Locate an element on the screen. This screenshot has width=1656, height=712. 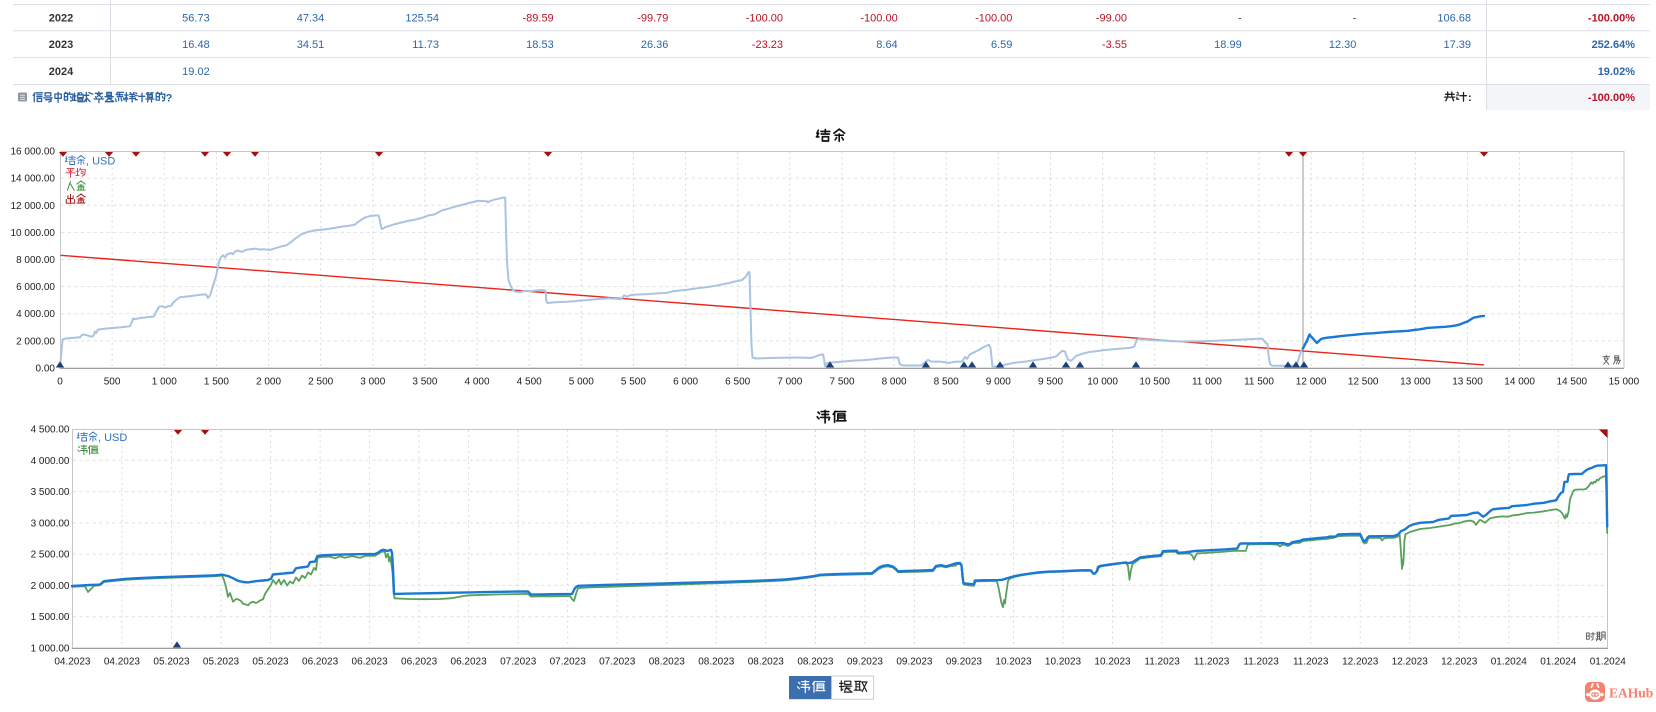
svg-text: 1 500 is located at coordinates (216, 382).